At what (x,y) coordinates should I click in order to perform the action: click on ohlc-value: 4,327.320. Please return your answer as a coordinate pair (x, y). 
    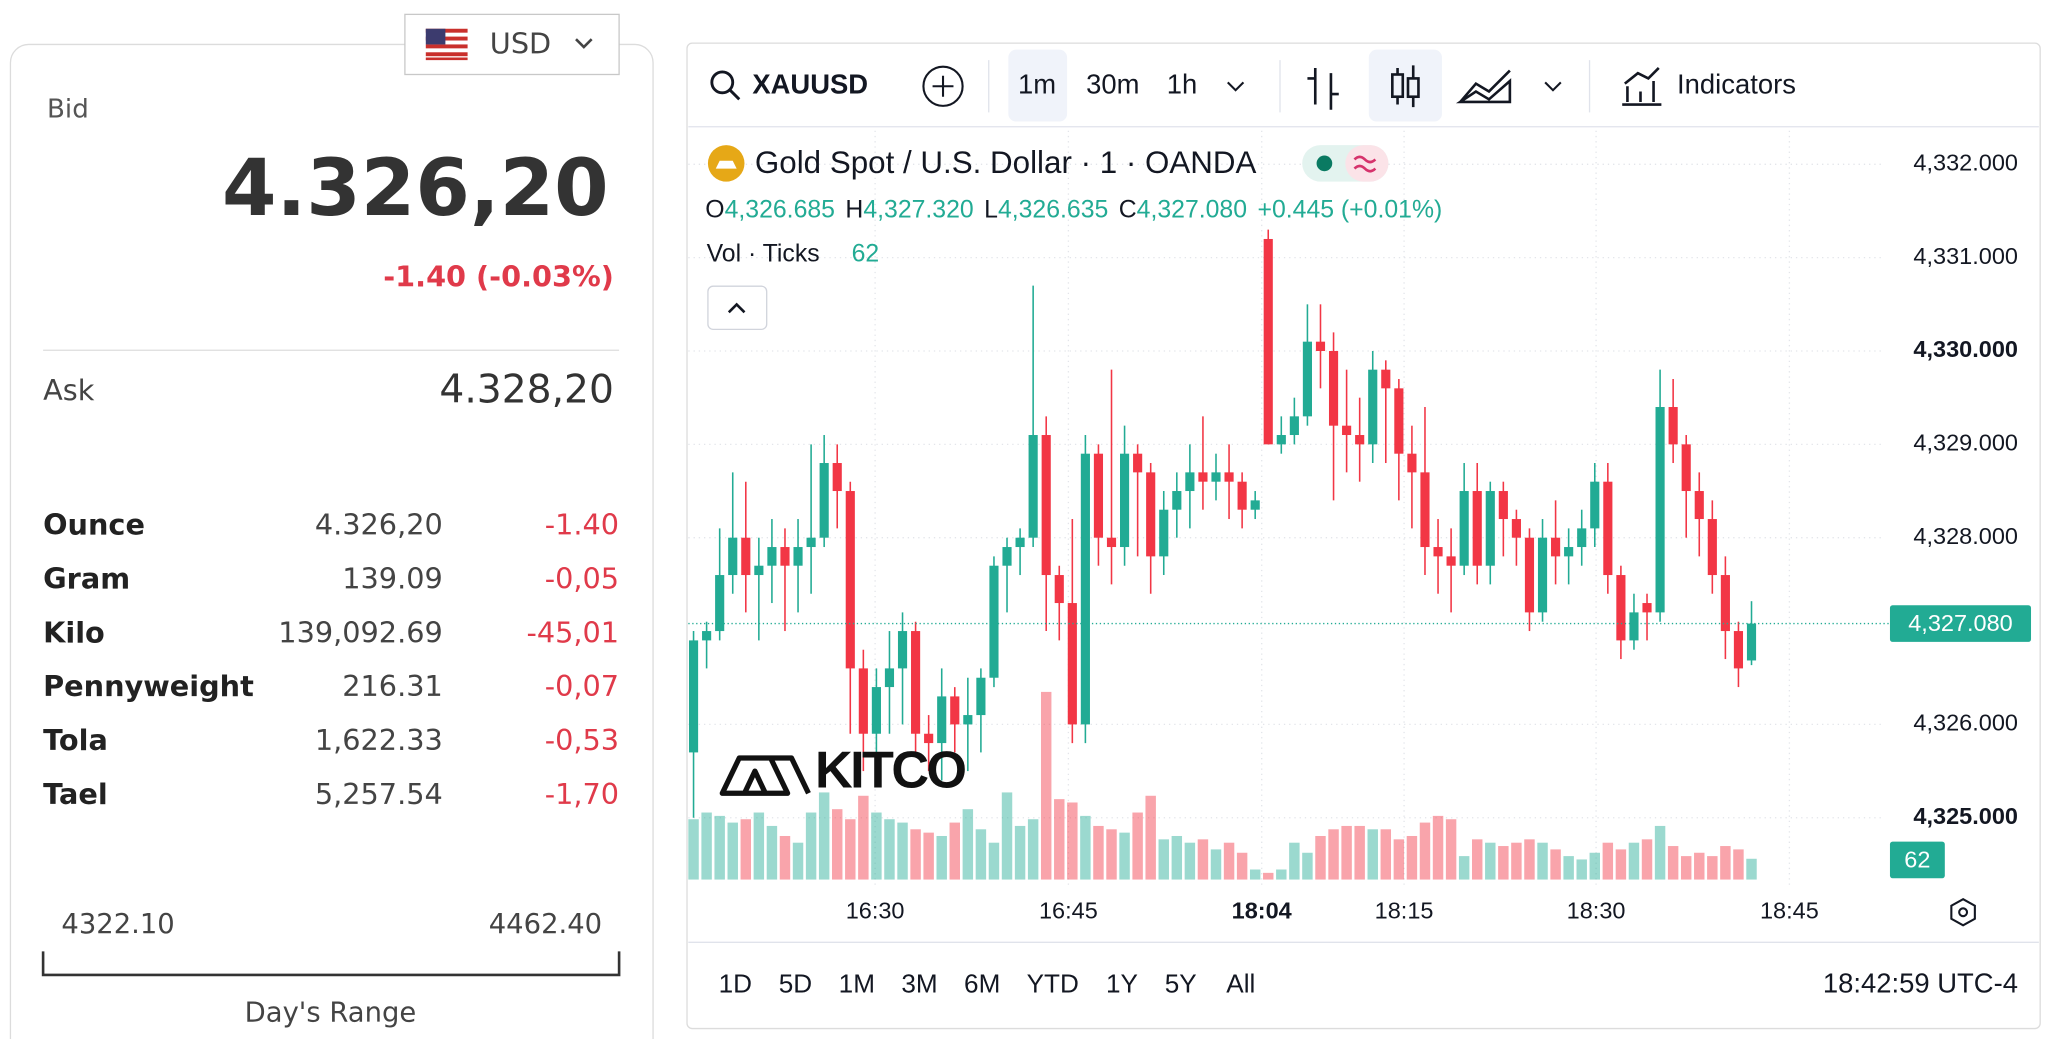
    Looking at the image, I should click on (918, 209).